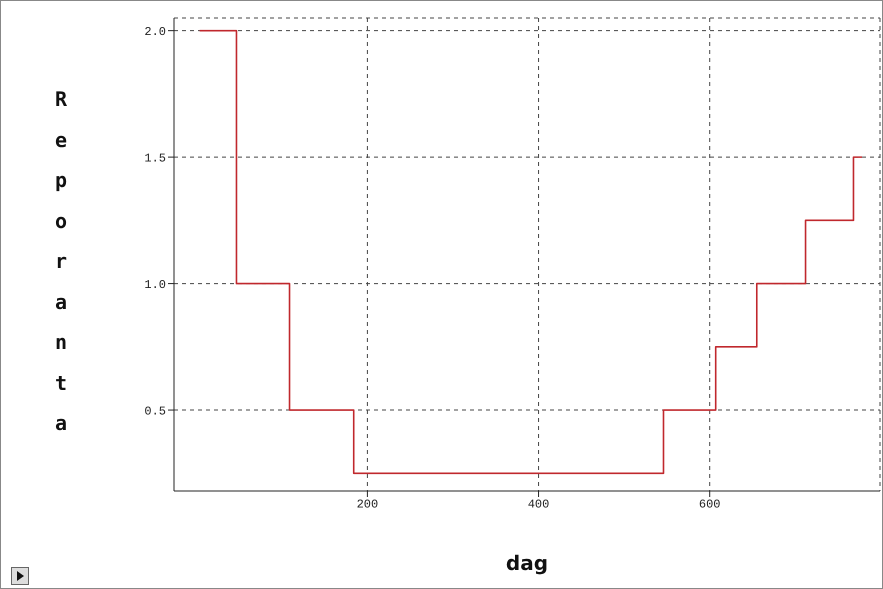 Image resolution: width=883 pixels, height=589 pixels. Describe the element at coordinates (527, 563) in the screenshot. I see `x-axis-title: dag` at that location.